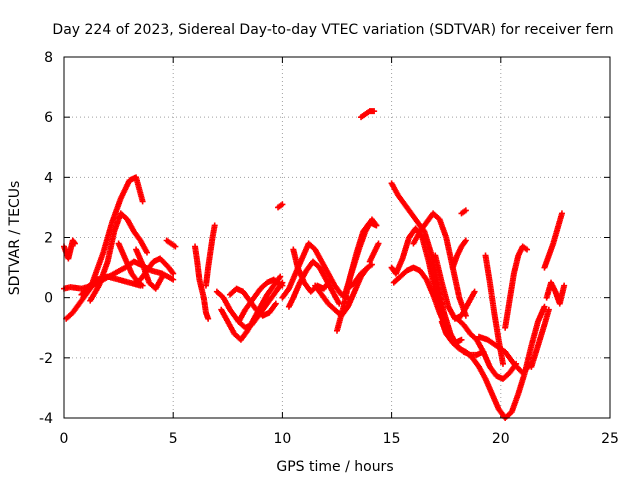 The height and width of the screenshot is (480, 640). I want to click on series-t2, so click(69, 249).